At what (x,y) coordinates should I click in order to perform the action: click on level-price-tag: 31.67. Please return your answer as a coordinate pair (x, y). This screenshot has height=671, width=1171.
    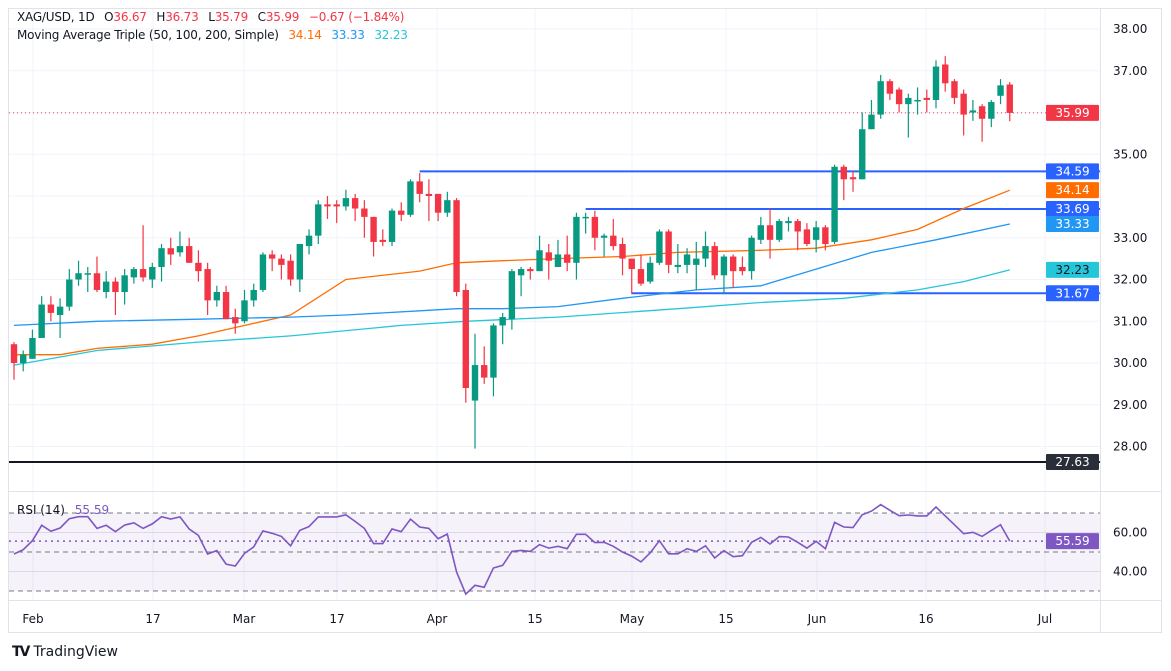
    Looking at the image, I should click on (1072, 293).